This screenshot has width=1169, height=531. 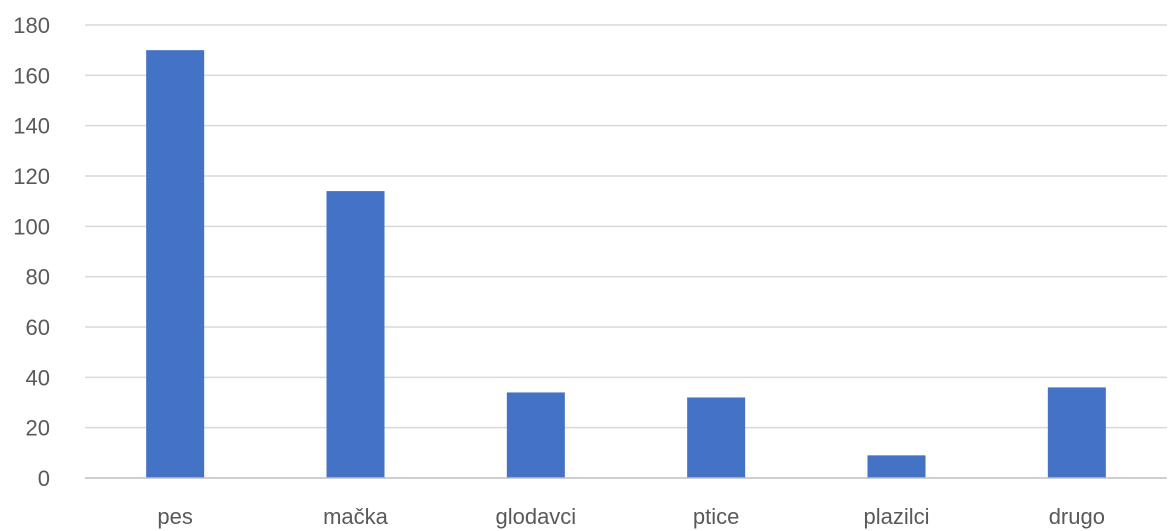 What do you see at coordinates (31, 126) in the screenshot?
I see `y-tick-label: 140` at bounding box center [31, 126].